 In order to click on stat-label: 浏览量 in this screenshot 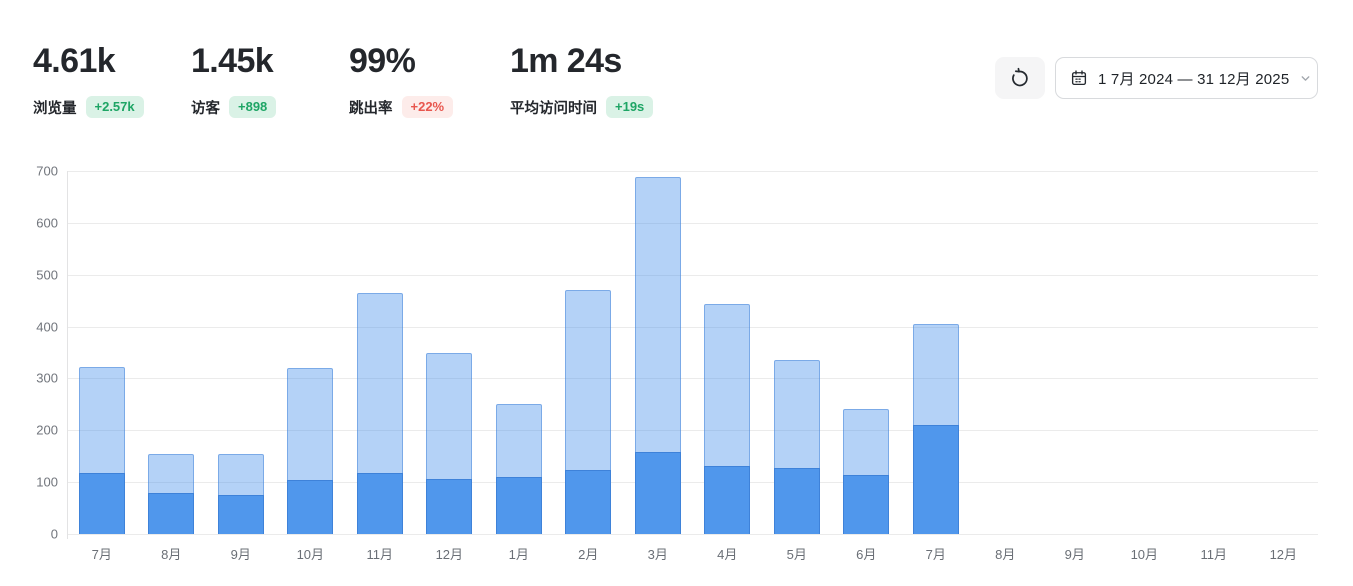, I will do `click(55, 108)`.